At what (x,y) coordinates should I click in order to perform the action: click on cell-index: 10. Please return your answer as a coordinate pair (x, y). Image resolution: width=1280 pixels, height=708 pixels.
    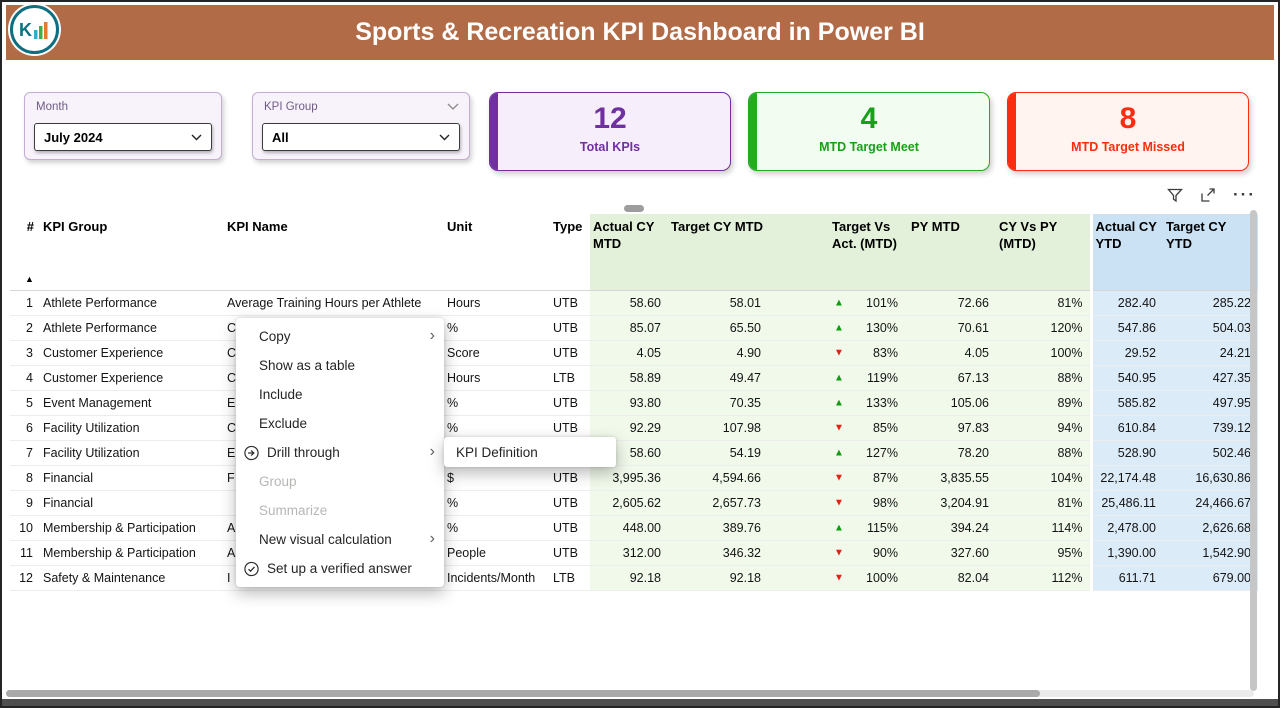
    Looking at the image, I should click on (25, 528).